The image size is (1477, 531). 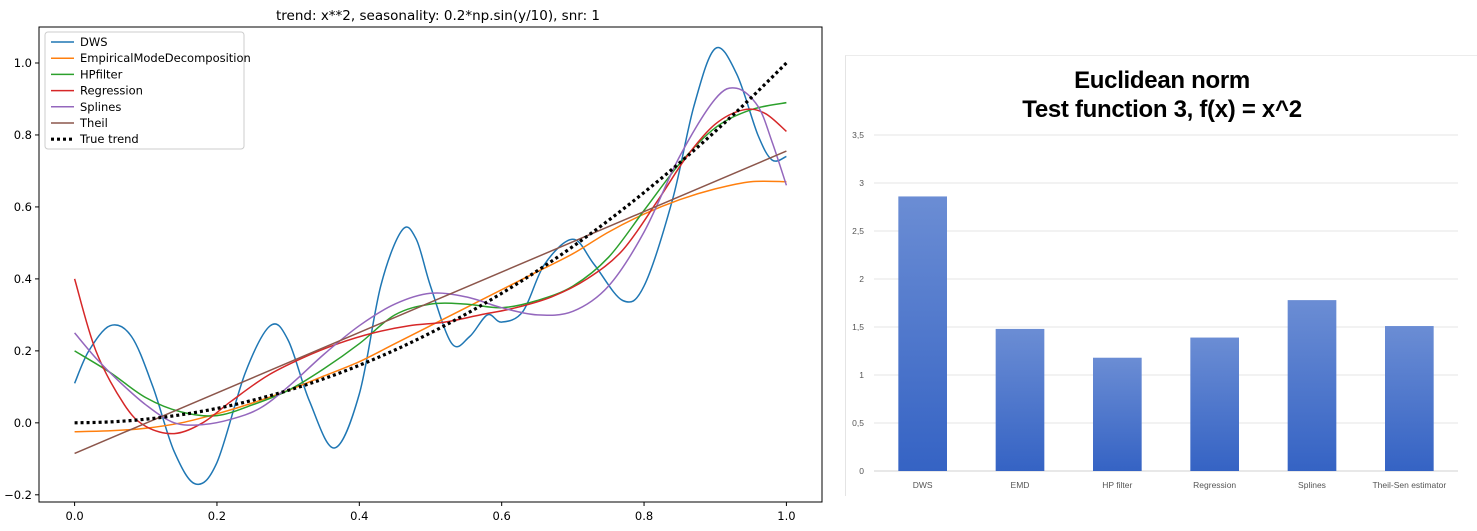 What do you see at coordinates (786, 516) in the screenshot?
I see `line-x-tick-label: 1.0` at bounding box center [786, 516].